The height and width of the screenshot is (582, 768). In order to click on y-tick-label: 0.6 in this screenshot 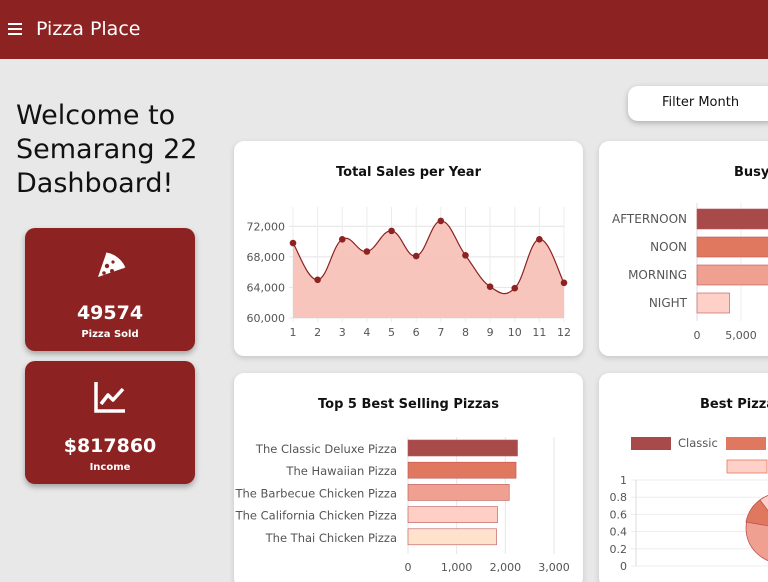, I will do `click(619, 514)`.